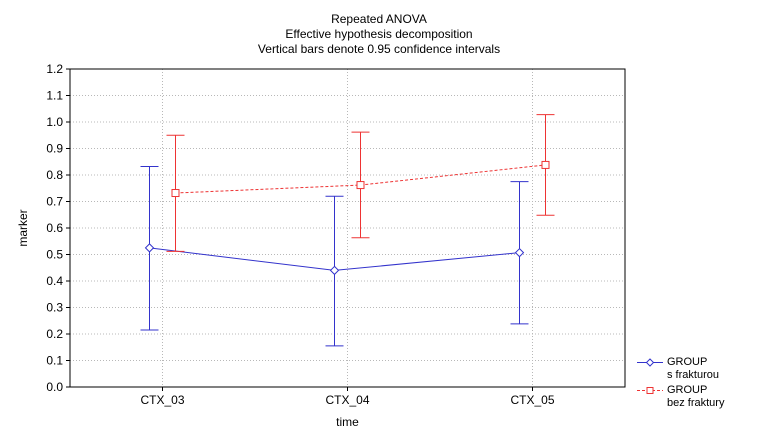 Image resolution: width=758 pixels, height=437 pixels. What do you see at coordinates (693, 375) in the screenshot?
I see `legend-sublabel-s-frakturou: s frakturou` at bounding box center [693, 375].